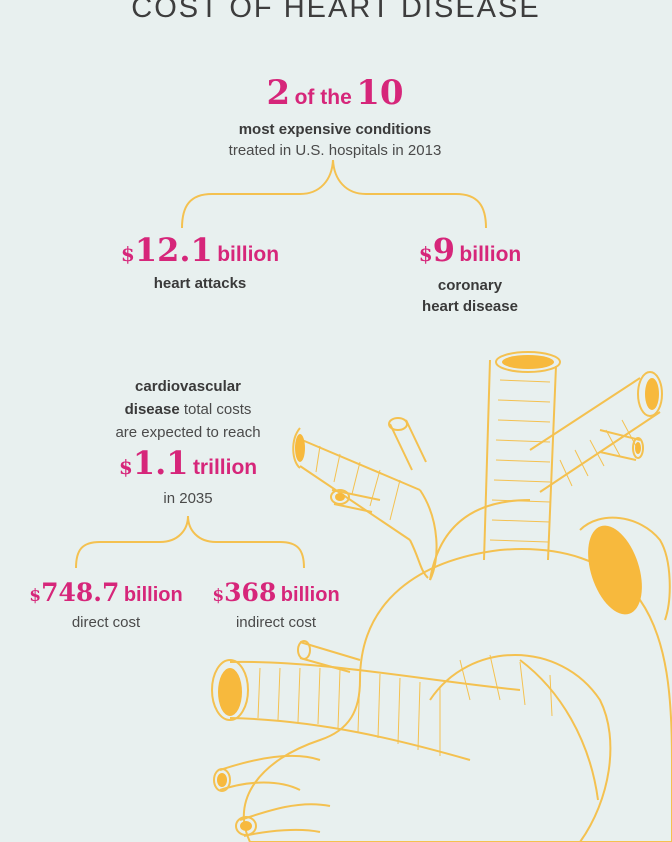 The image size is (672, 842). I want to click on direct-cost-stat: $748.7 billion direct cost, so click(106, 603).